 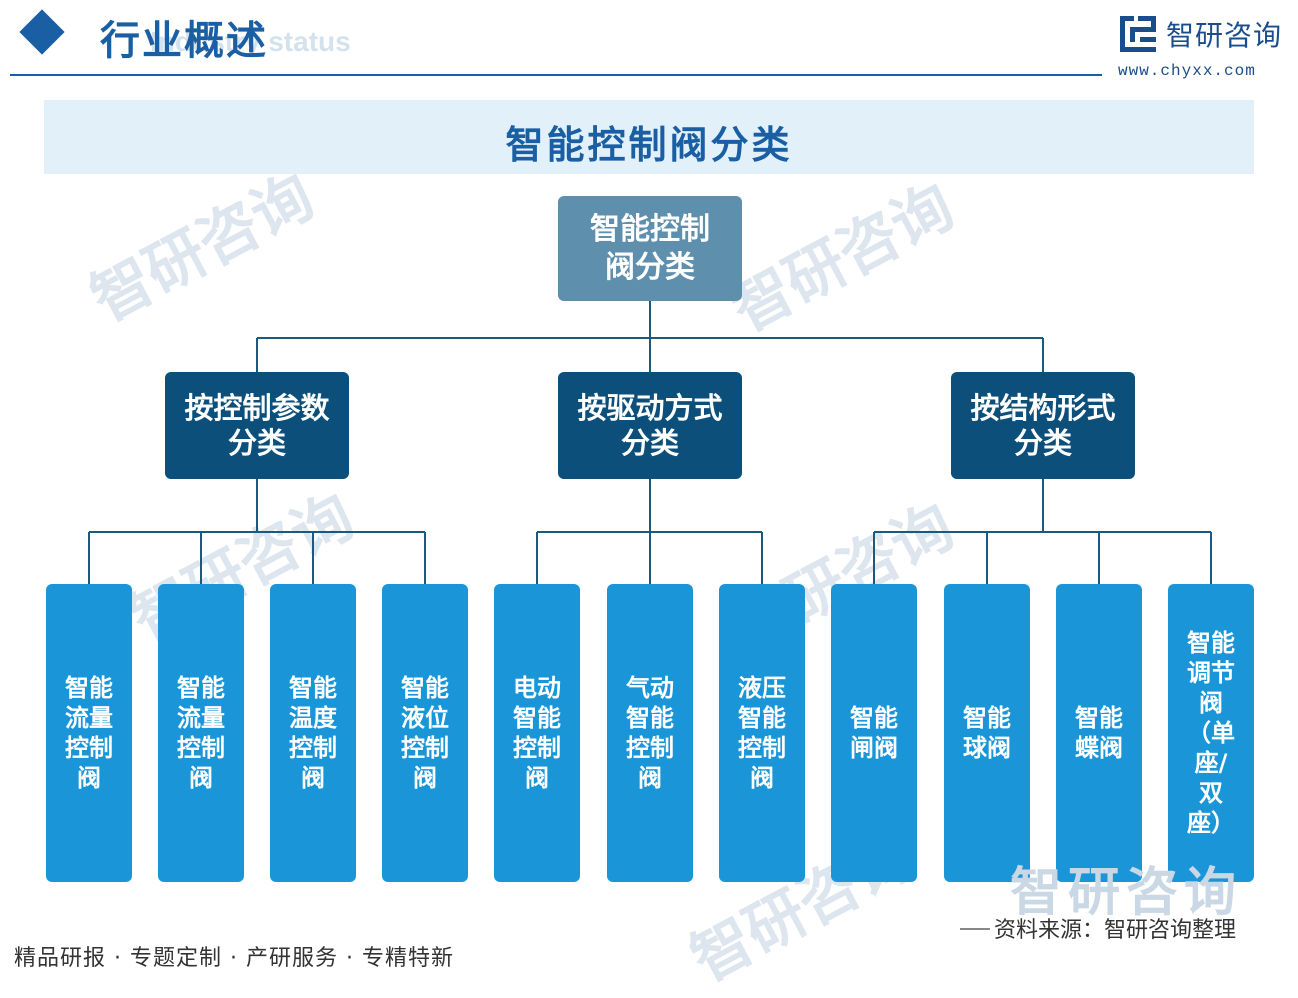 What do you see at coordinates (1224, 35) in the screenshot?
I see `brand-name: 智研咨询` at bounding box center [1224, 35].